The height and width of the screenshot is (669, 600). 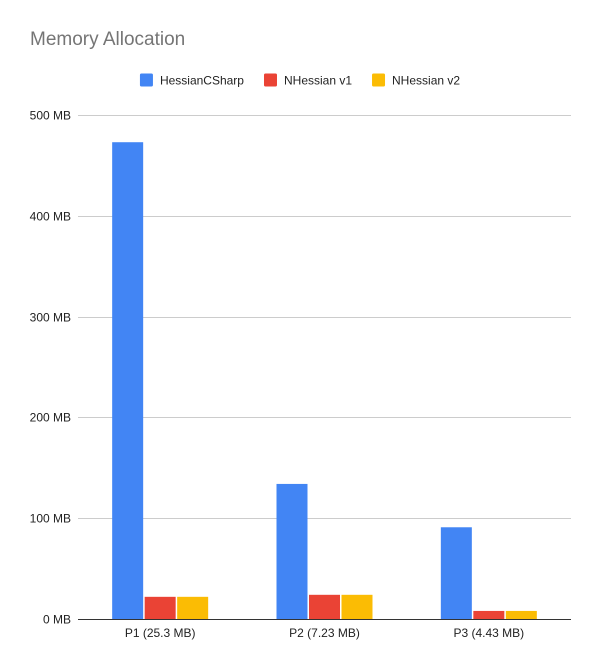 What do you see at coordinates (426, 81) in the screenshot?
I see `legend-label: NHessian v2` at bounding box center [426, 81].